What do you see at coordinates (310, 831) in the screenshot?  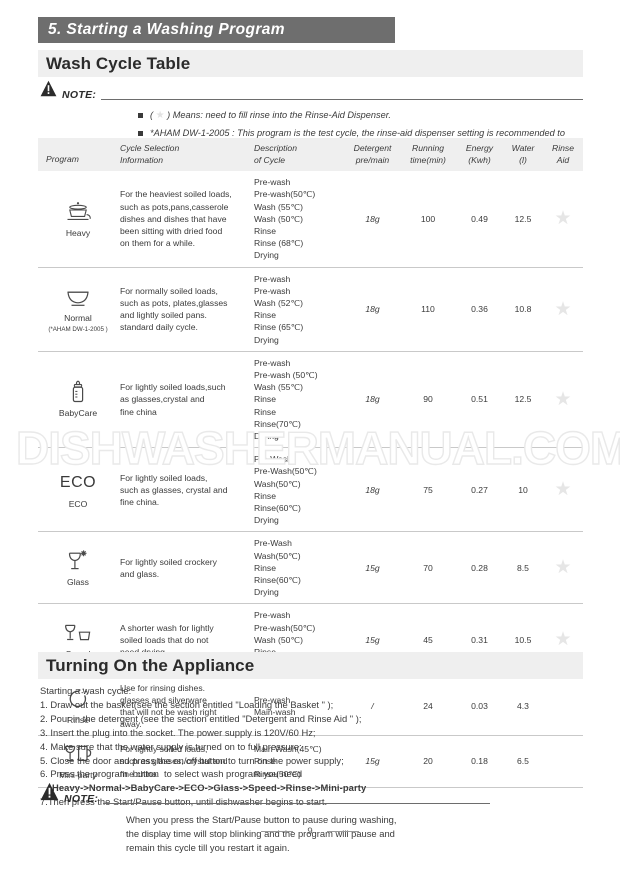 I see `page-number: 9` at bounding box center [310, 831].